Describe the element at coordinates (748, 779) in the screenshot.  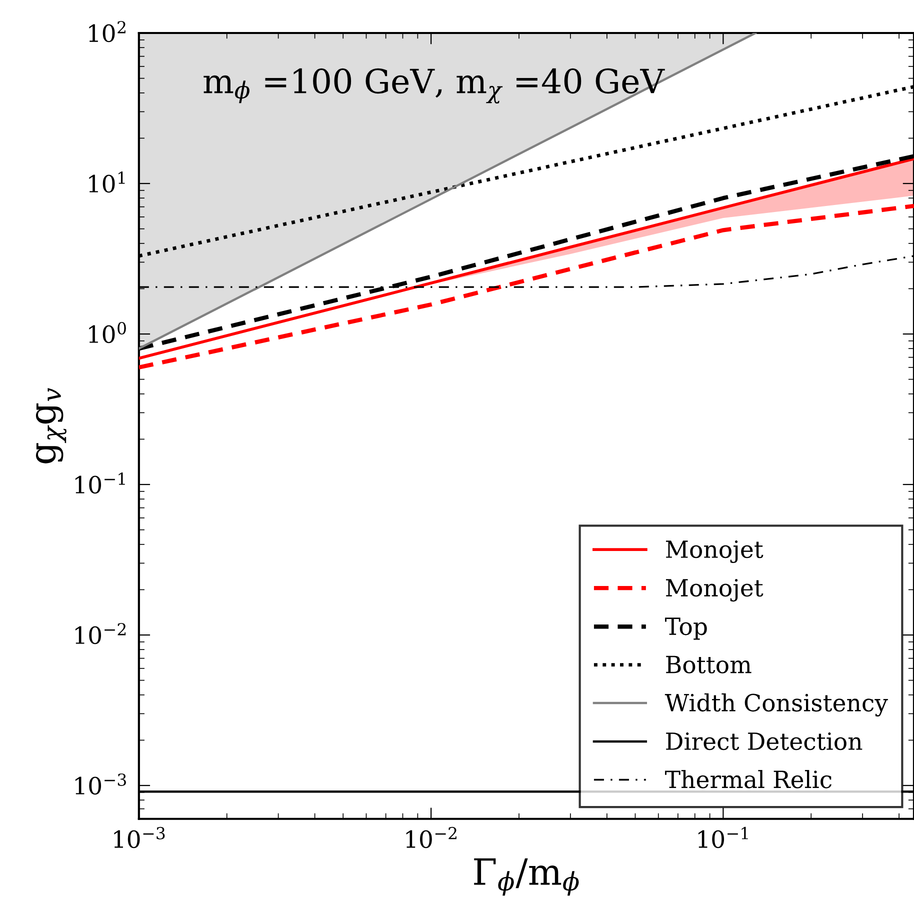
I see `legend-label: Thermal Relic` at that location.